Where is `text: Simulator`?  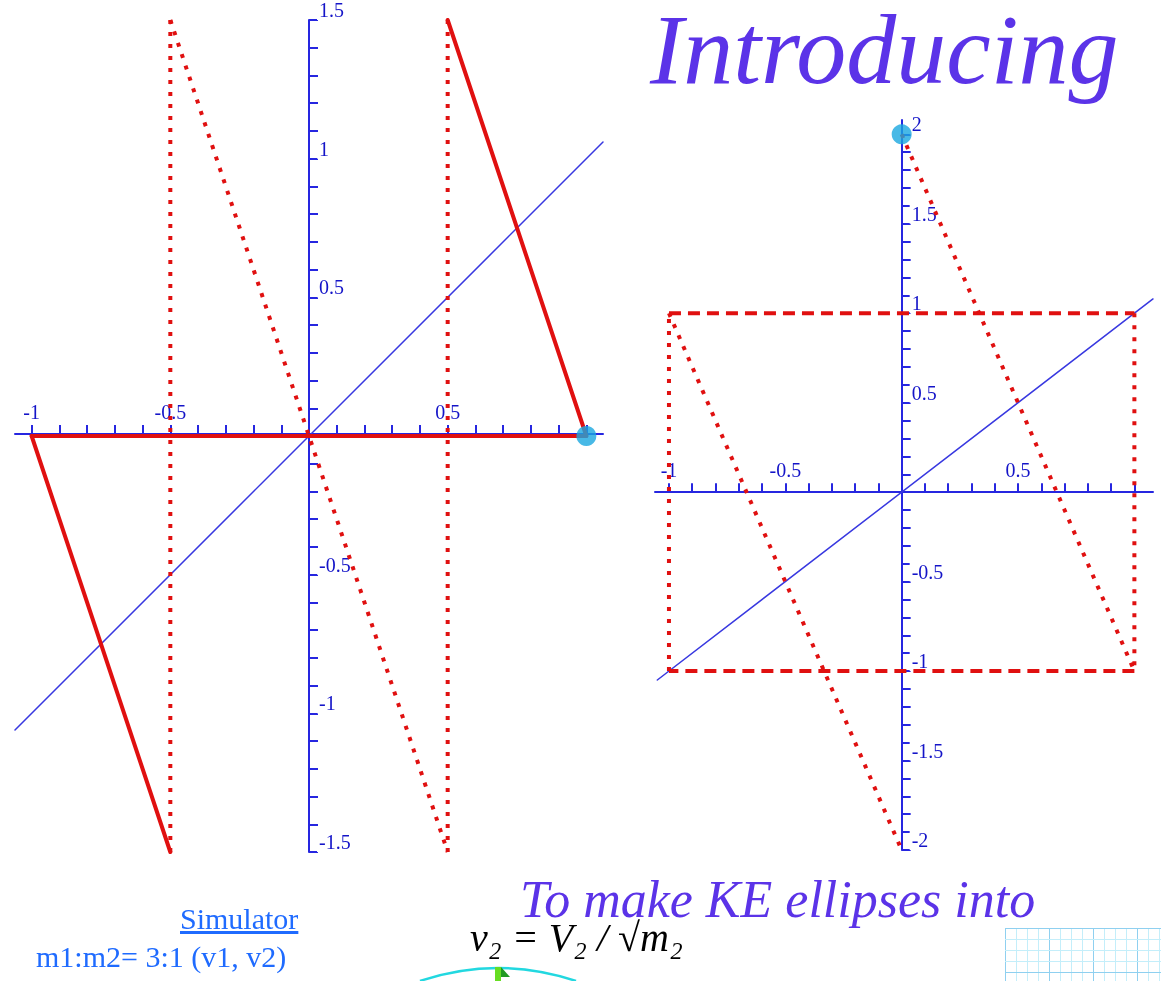
text: Simulator is located at coordinates (239, 918).